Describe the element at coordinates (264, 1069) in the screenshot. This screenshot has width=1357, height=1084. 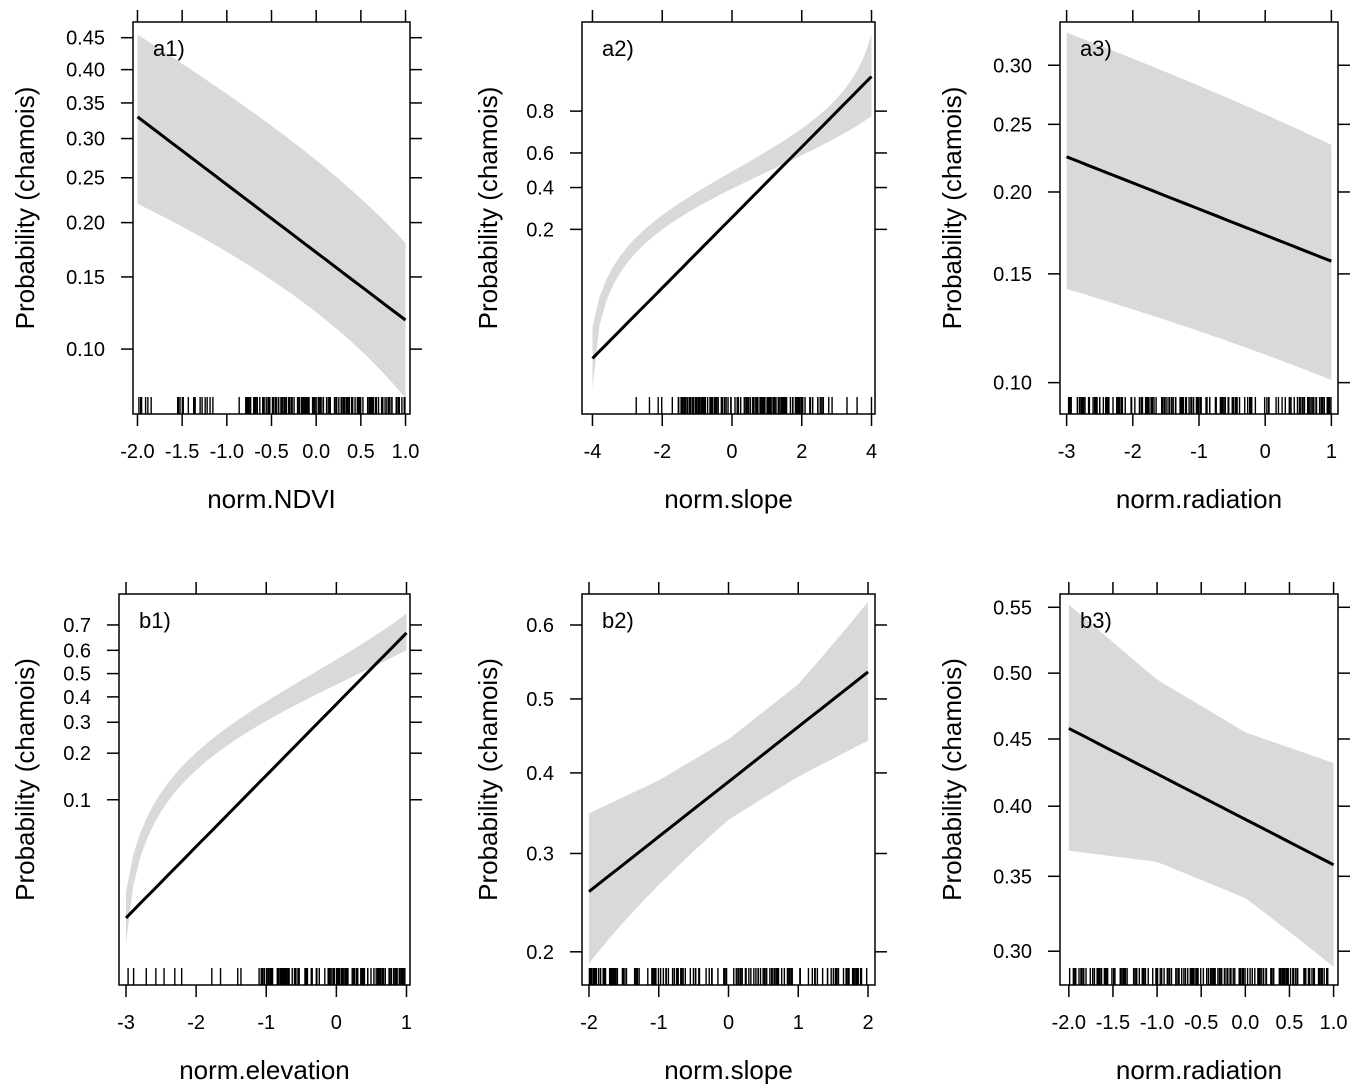
I see `x-axis-title: norm.elevation` at that location.